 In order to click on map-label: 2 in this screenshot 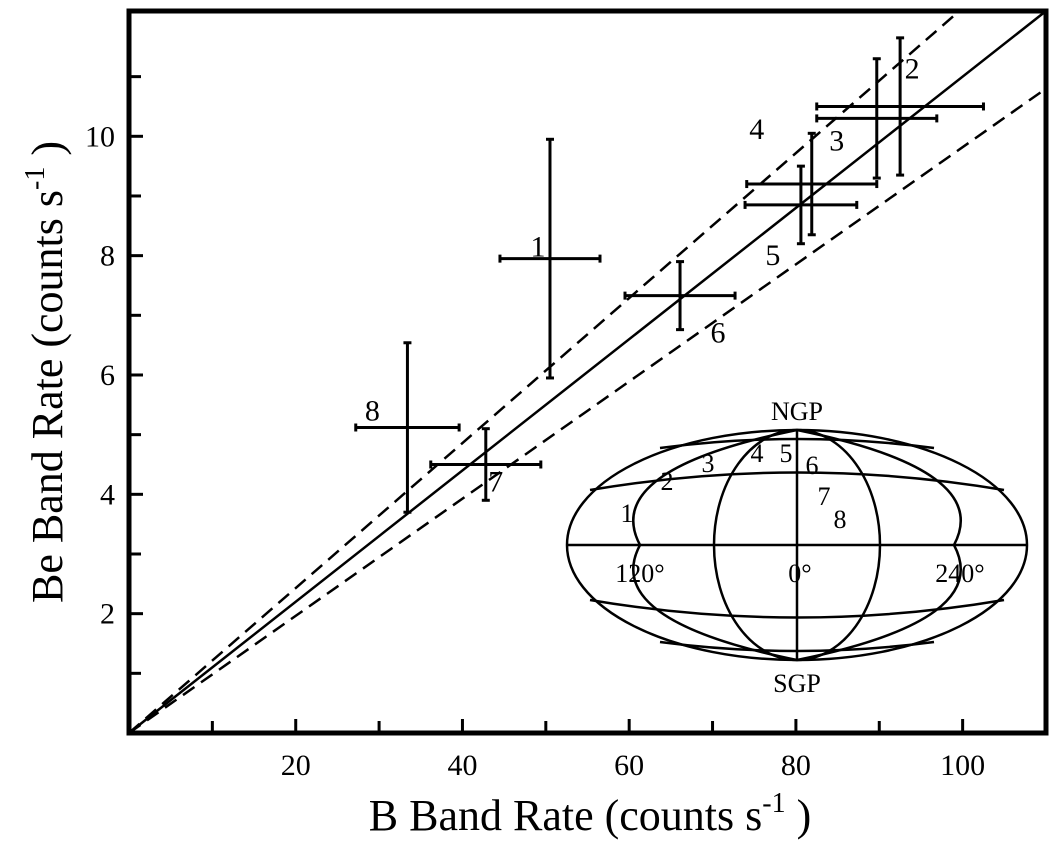, I will do `click(667, 481)`.